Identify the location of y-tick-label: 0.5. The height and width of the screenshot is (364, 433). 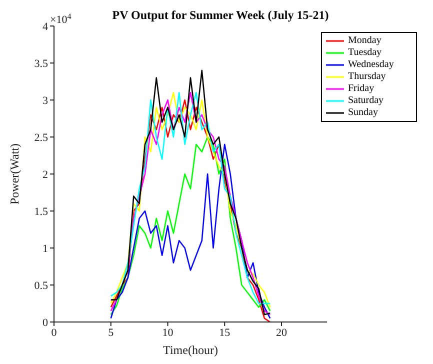
(41, 286).